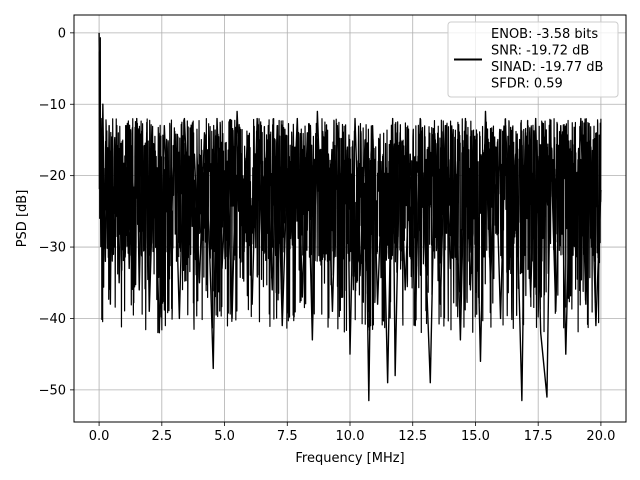  I want to click on x-axis: 0.0 2.5 5.0 7.5 10.0 12.5 15.0 17.5 20.0, so click(352, 433).